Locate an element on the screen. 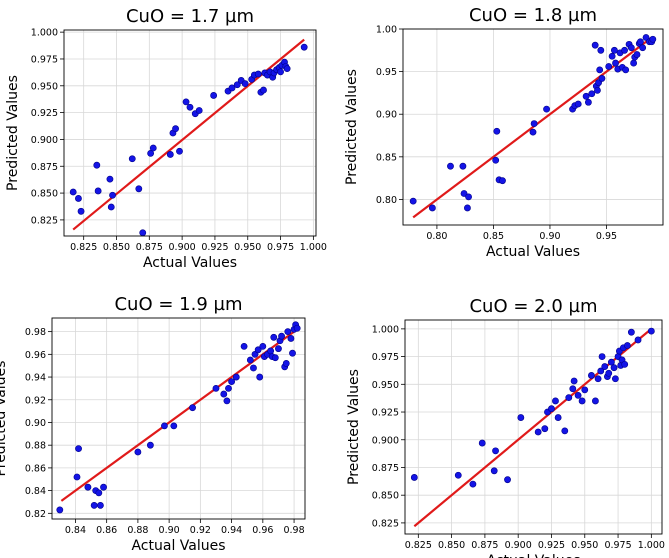 This screenshot has width=669, height=558. chart-title: CuO = 2.0 µm is located at coordinates (533, 306).